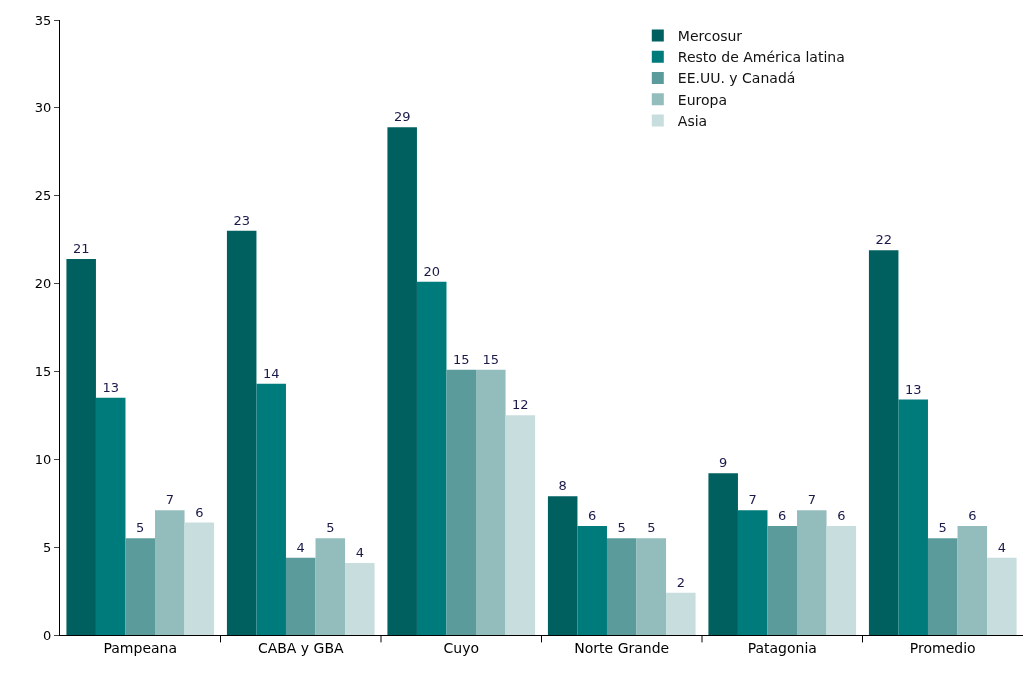  What do you see at coordinates (43, 196) in the screenshot?
I see `y-tick-label: 25` at bounding box center [43, 196].